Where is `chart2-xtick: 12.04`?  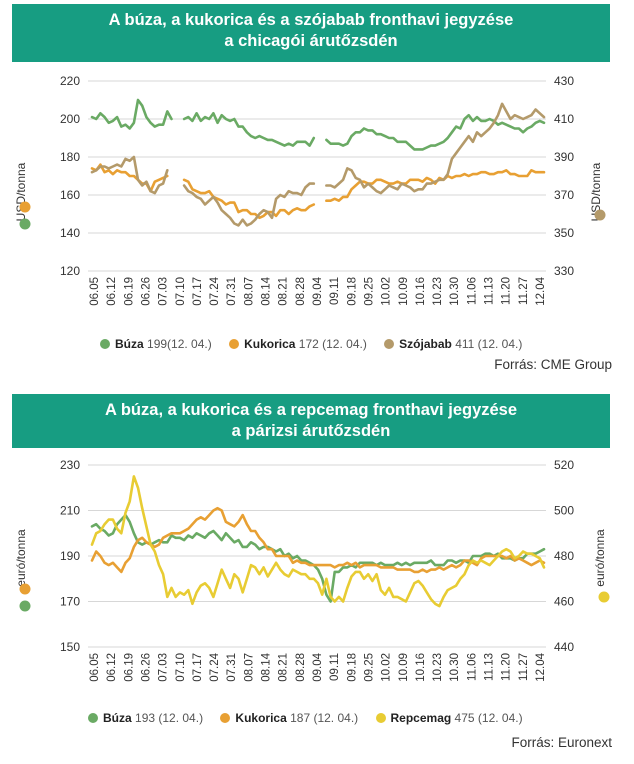
chart2-xtick: 12.04 is located at coordinates (541, 666).